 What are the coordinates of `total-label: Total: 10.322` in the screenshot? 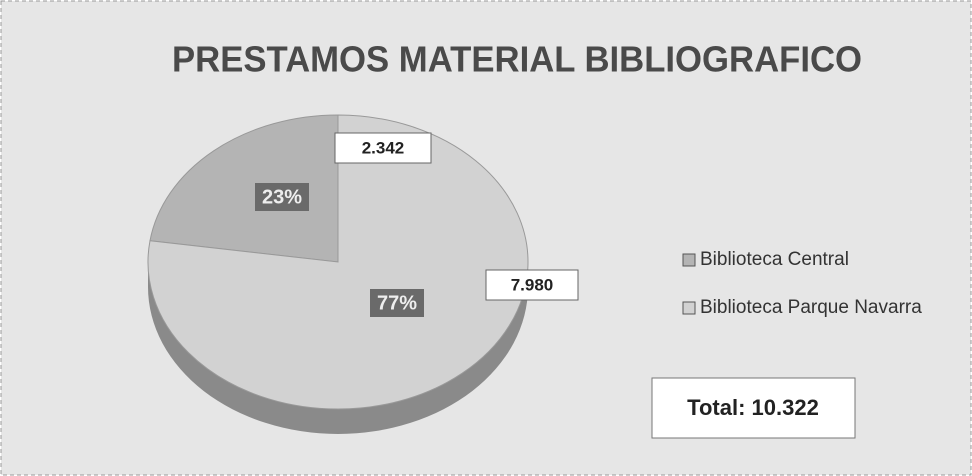 It's located at (753, 407).